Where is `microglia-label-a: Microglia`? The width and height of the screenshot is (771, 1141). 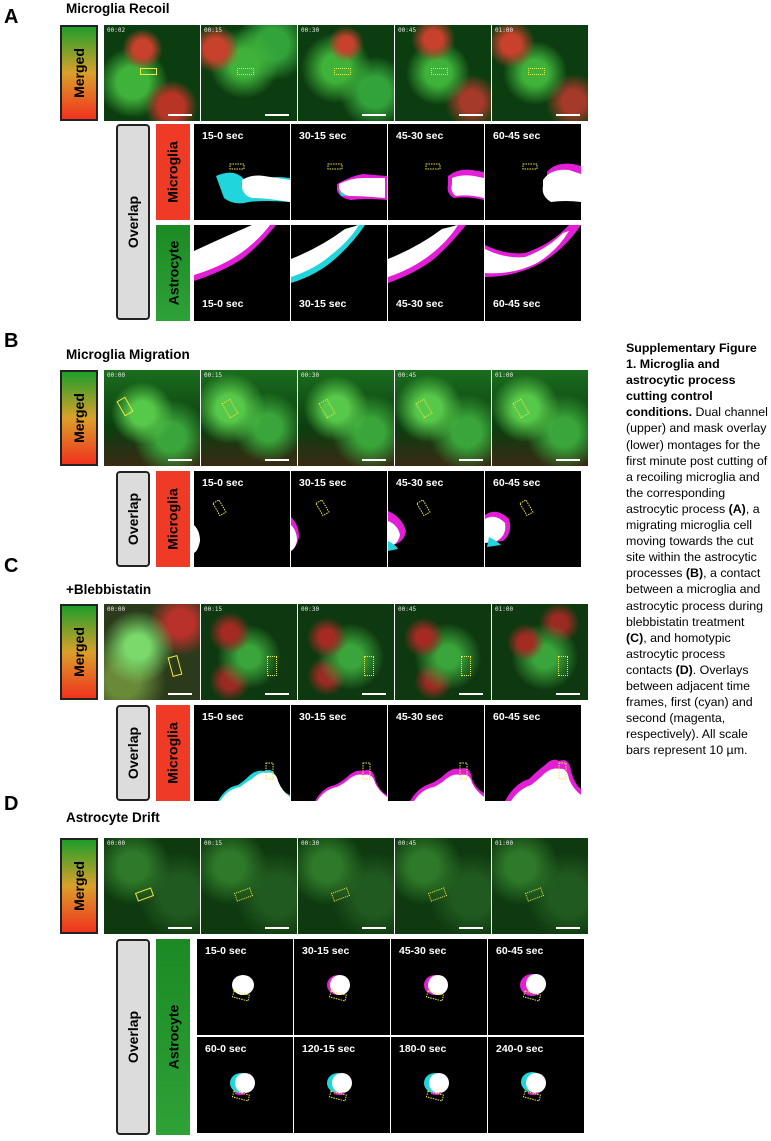 microglia-label-a: Microglia is located at coordinates (173, 172).